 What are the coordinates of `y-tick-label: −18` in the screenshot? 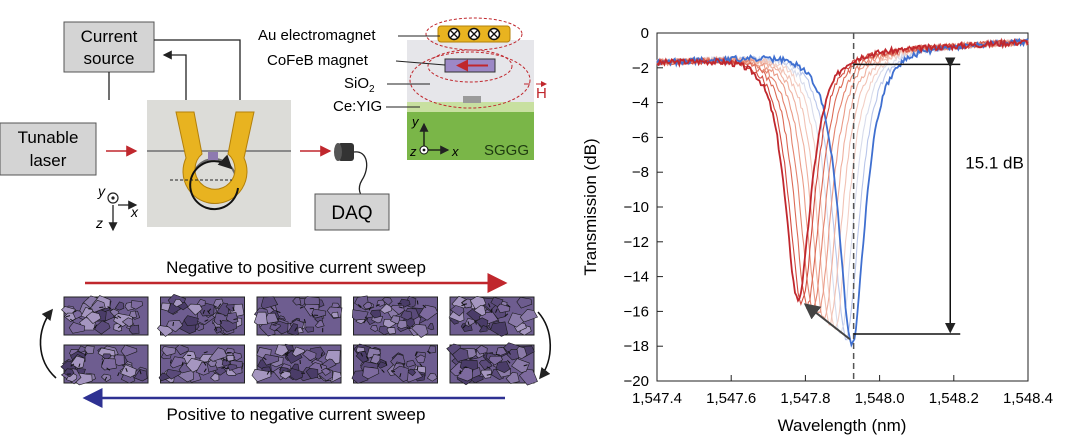 It's located at (636, 346).